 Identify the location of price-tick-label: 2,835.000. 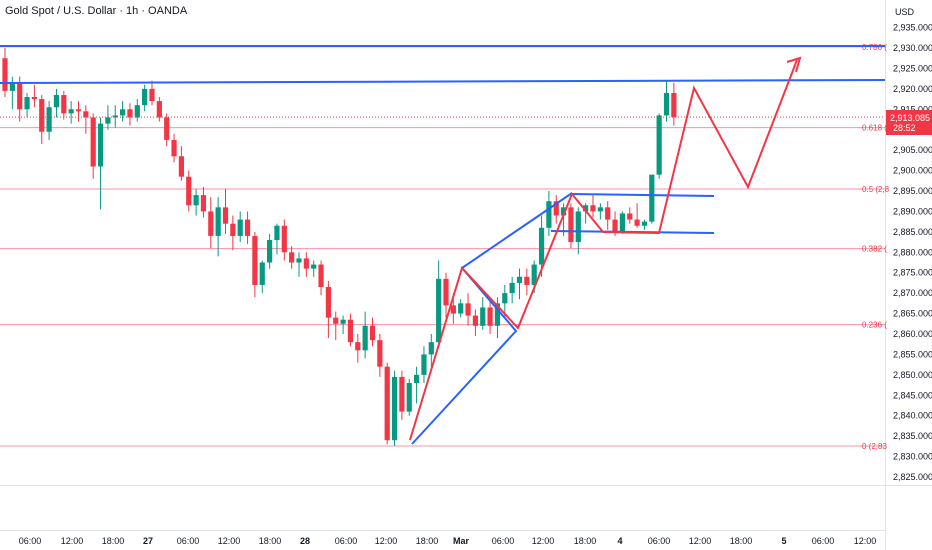
(912, 436).